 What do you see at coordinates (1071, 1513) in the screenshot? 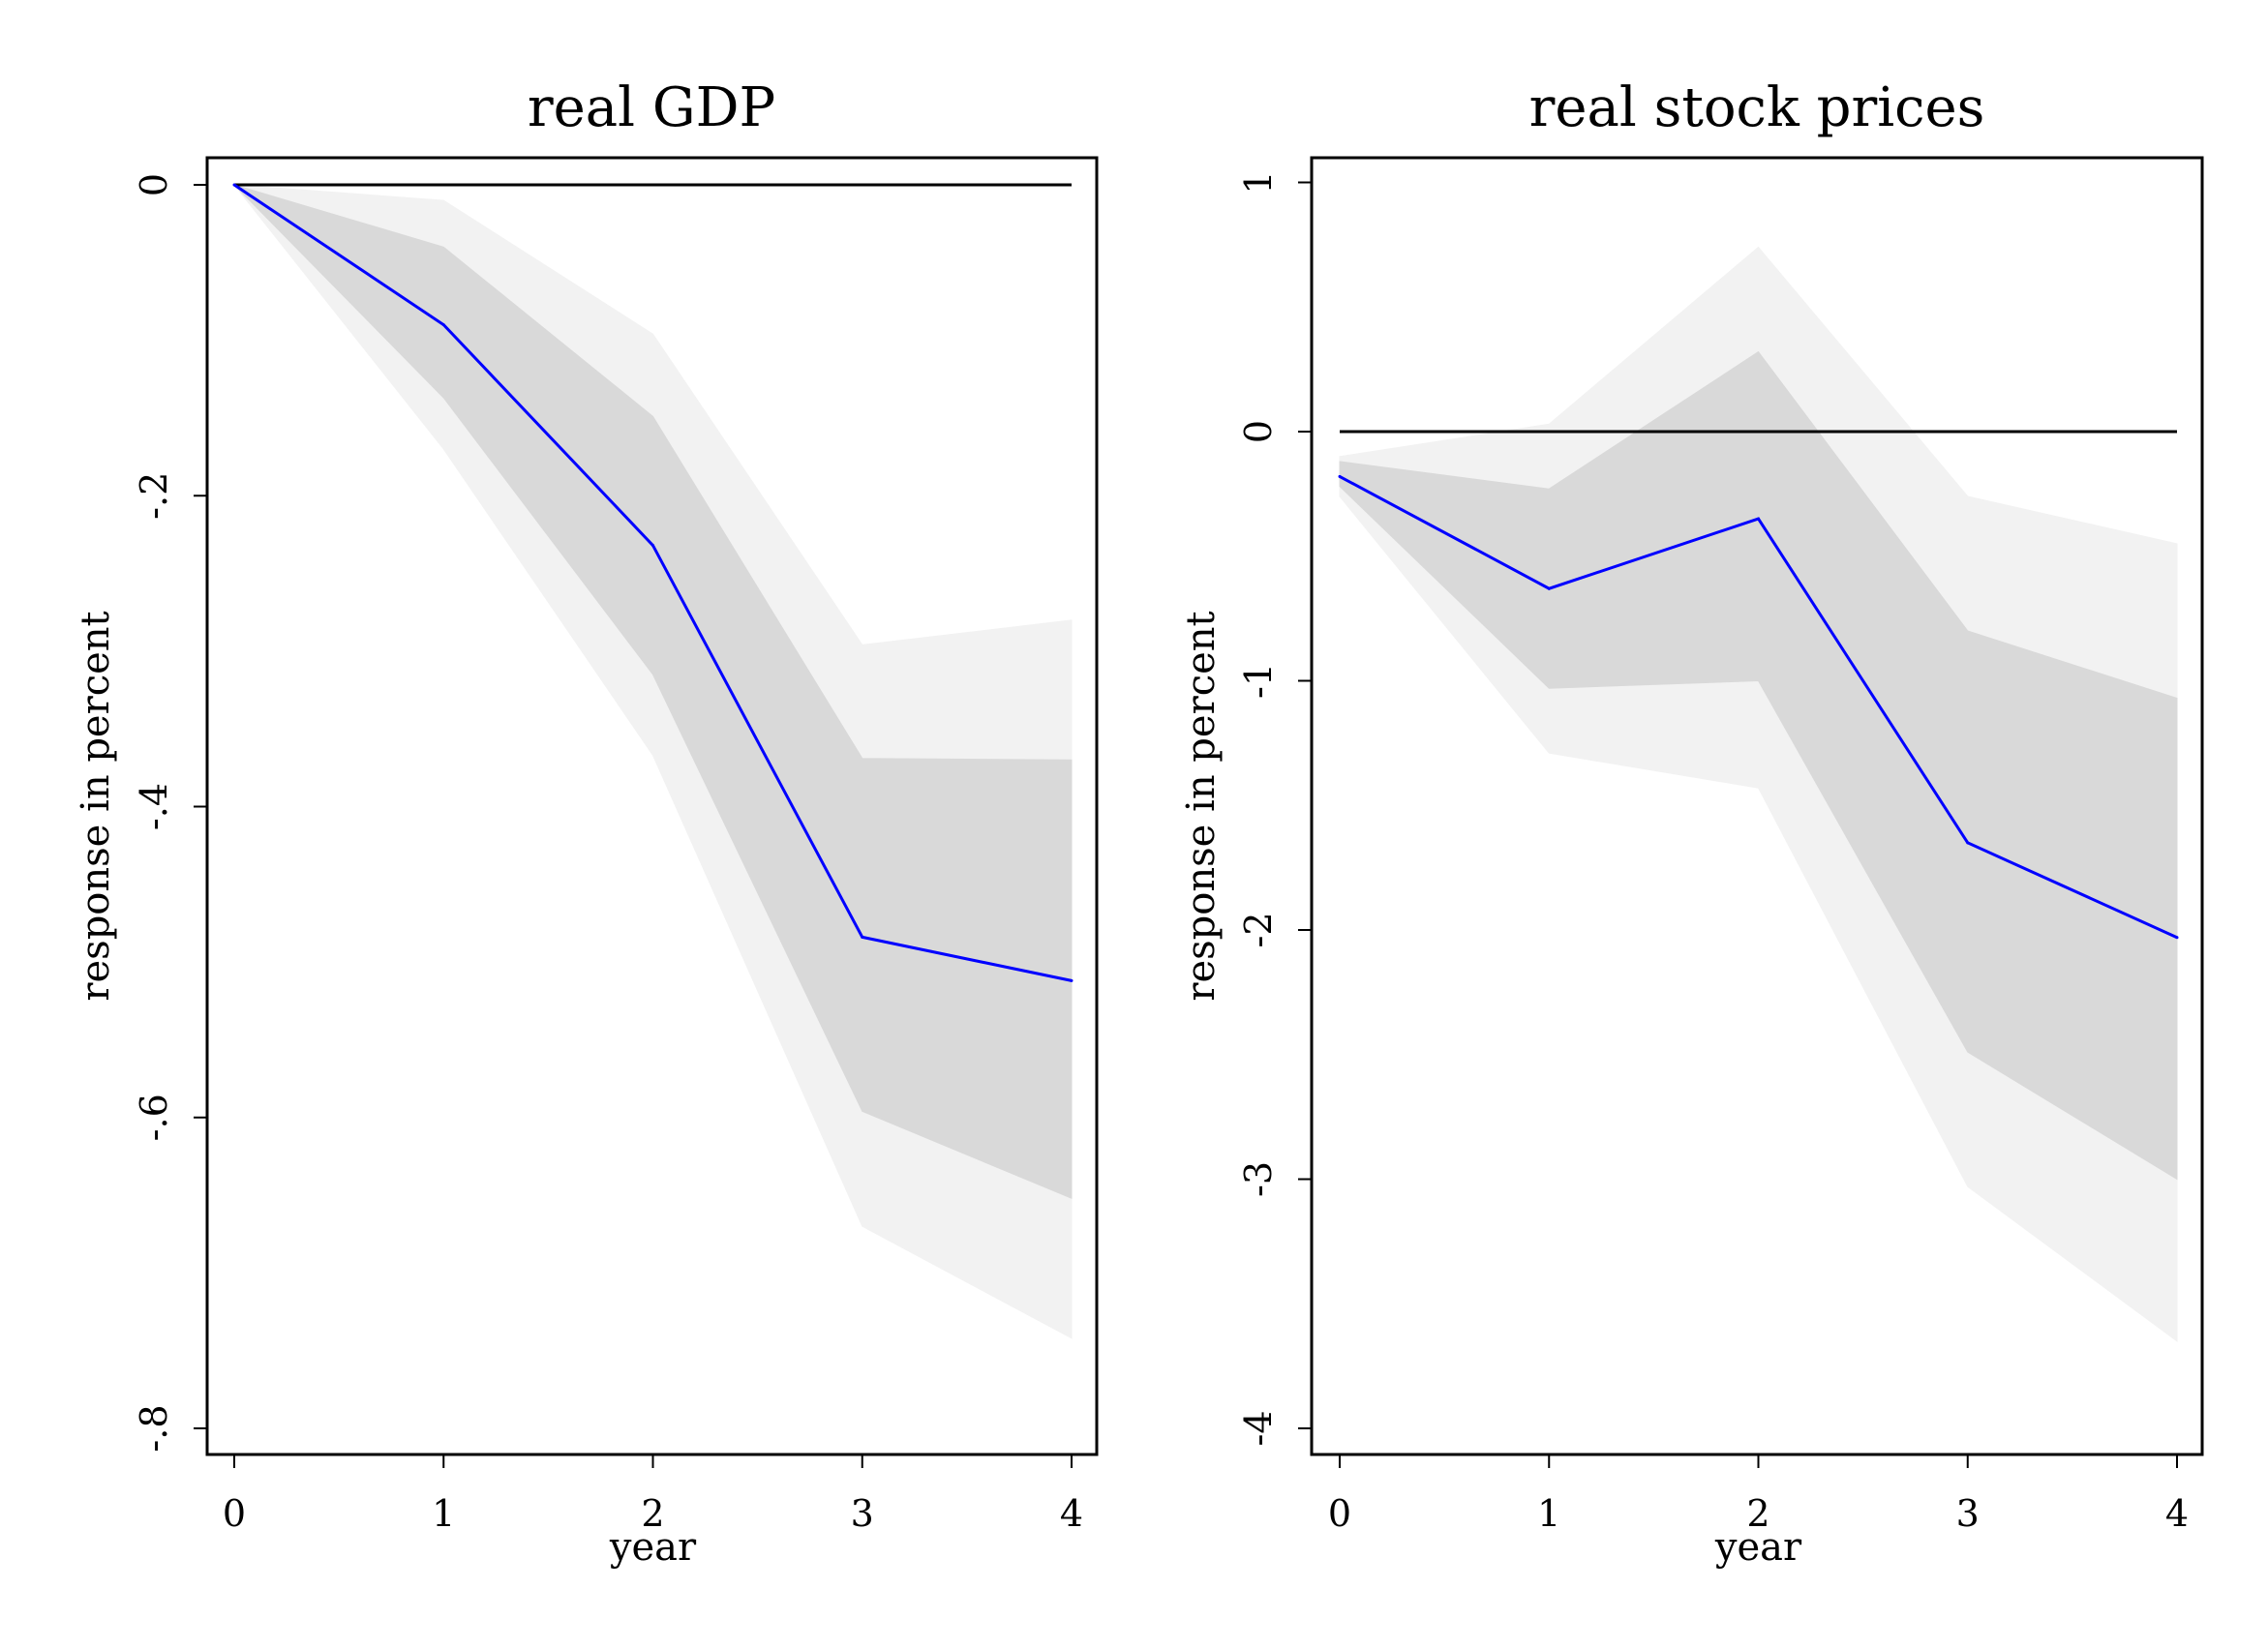
I see `panel-1-x-tick-label: 4` at bounding box center [1071, 1513].